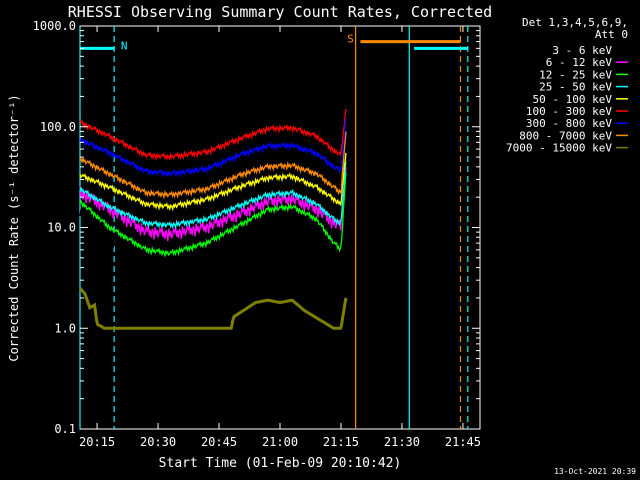 The height and width of the screenshot is (480, 640). I want to click on event-bars: NS, so click(274, 42).